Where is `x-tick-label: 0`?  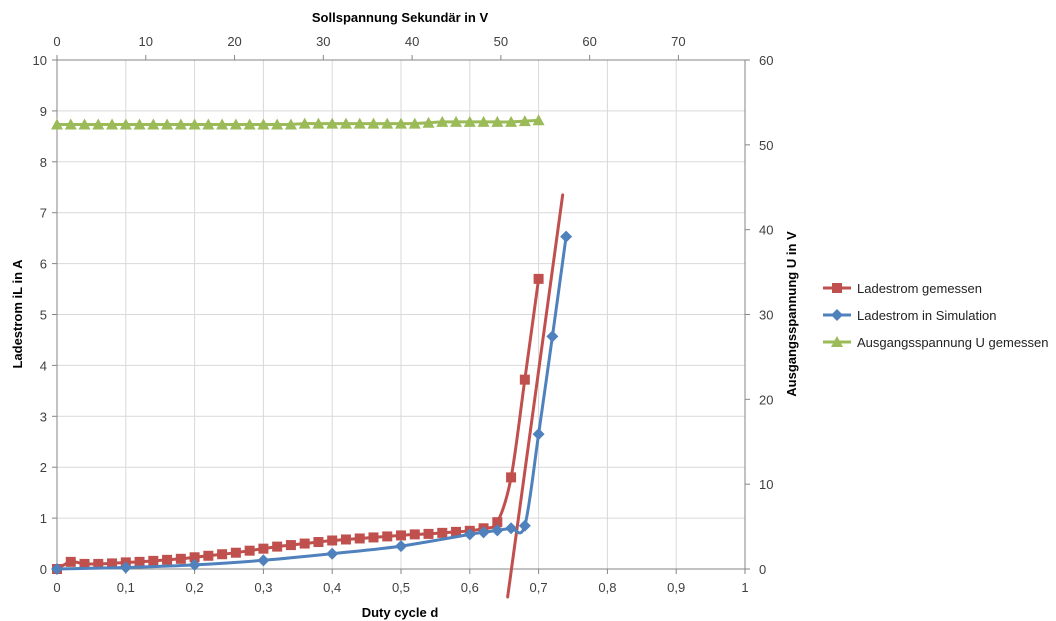 x-tick-label: 0 is located at coordinates (56, 587).